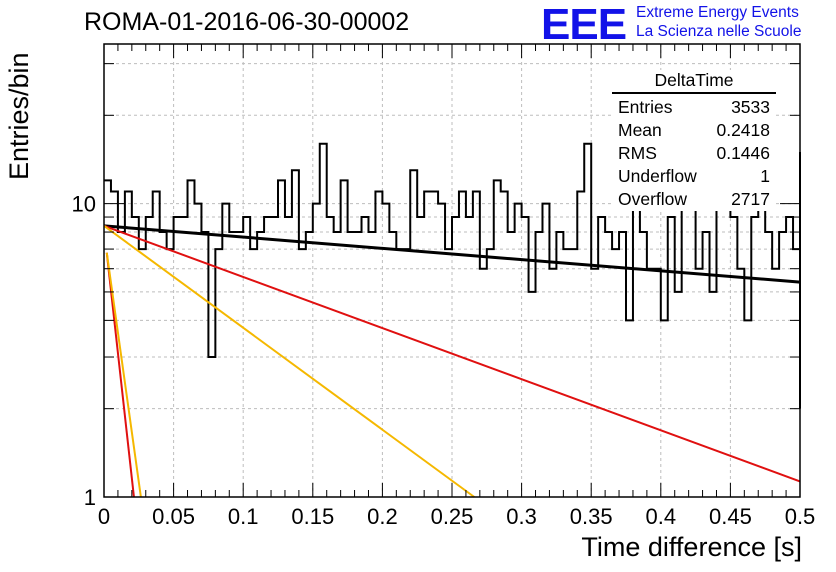  What do you see at coordinates (312, 516) in the screenshot?
I see `x-tick-label: 0.15` at bounding box center [312, 516].